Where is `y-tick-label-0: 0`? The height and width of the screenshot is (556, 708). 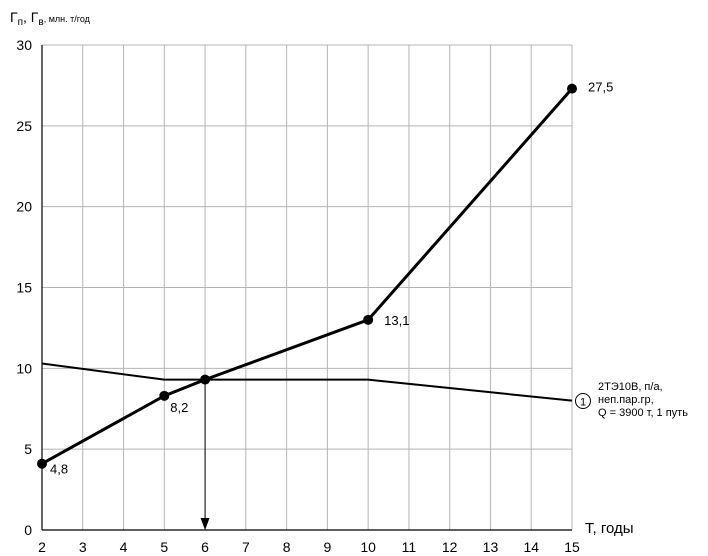 y-tick-label-0: 0 is located at coordinates (28, 530).